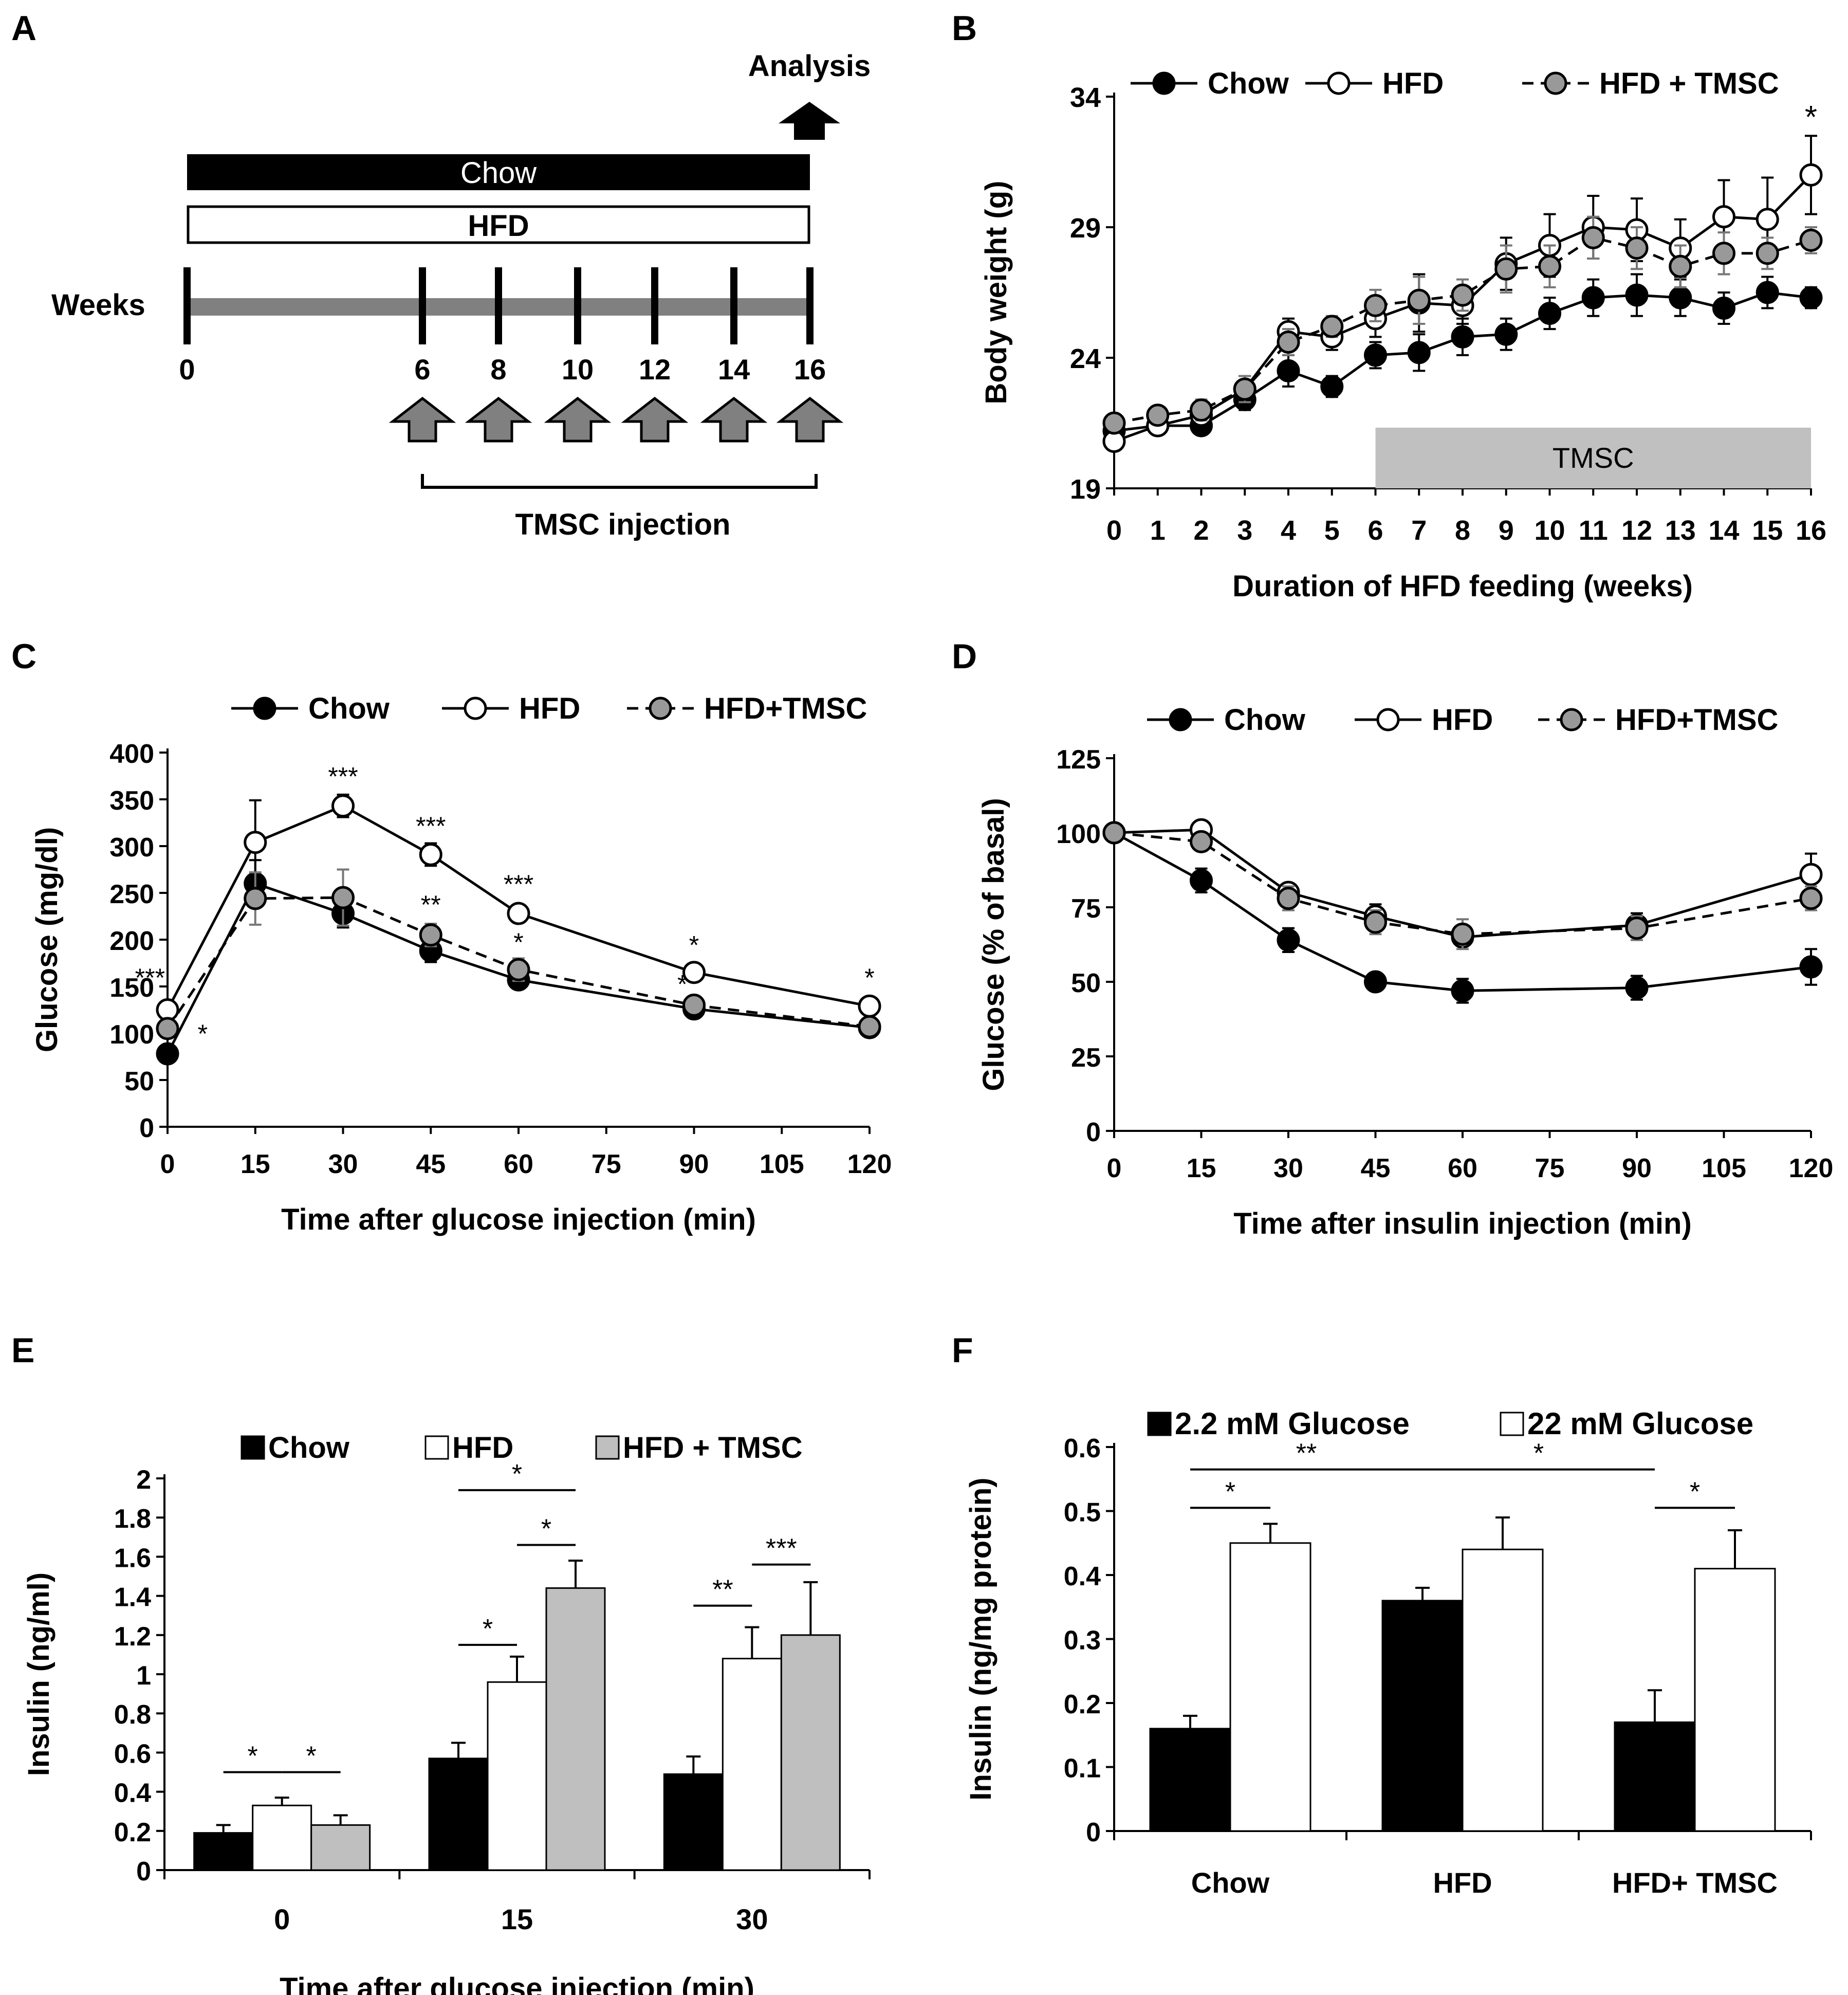  I want to click on week-tick-label: 16, so click(810, 369).